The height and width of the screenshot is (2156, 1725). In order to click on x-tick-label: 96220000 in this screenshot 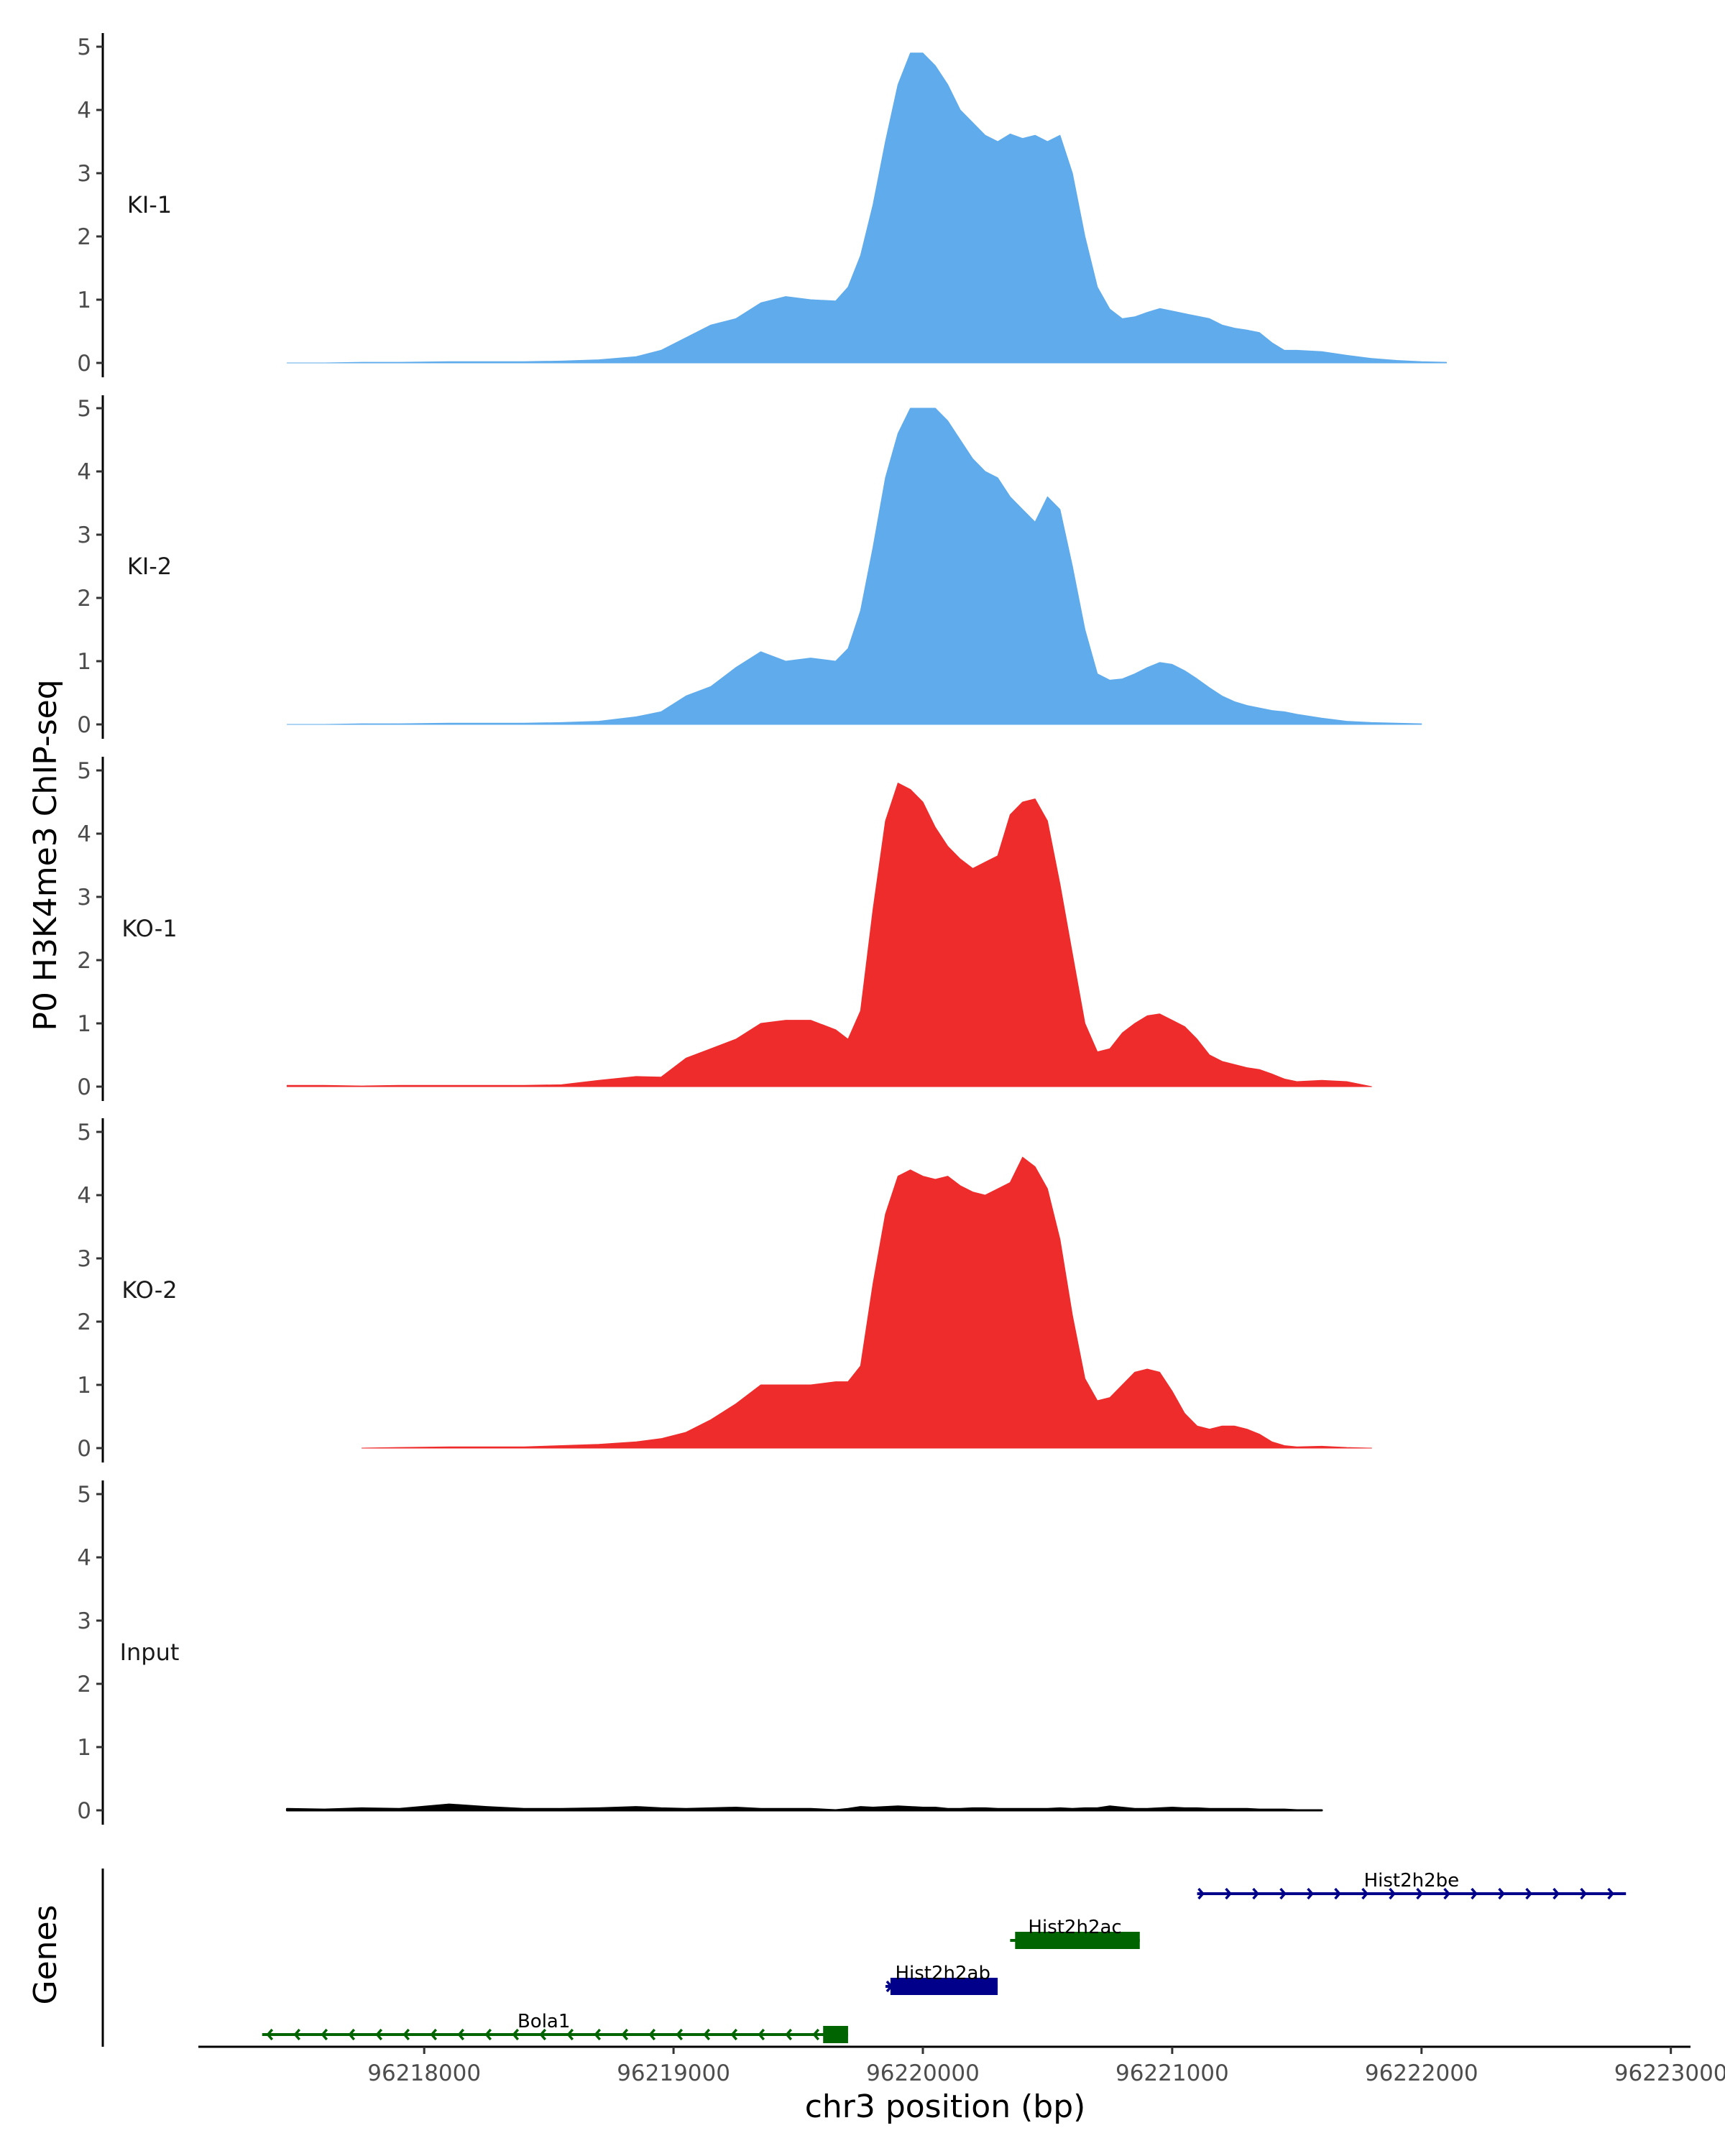, I will do `click(923, 2073)`.